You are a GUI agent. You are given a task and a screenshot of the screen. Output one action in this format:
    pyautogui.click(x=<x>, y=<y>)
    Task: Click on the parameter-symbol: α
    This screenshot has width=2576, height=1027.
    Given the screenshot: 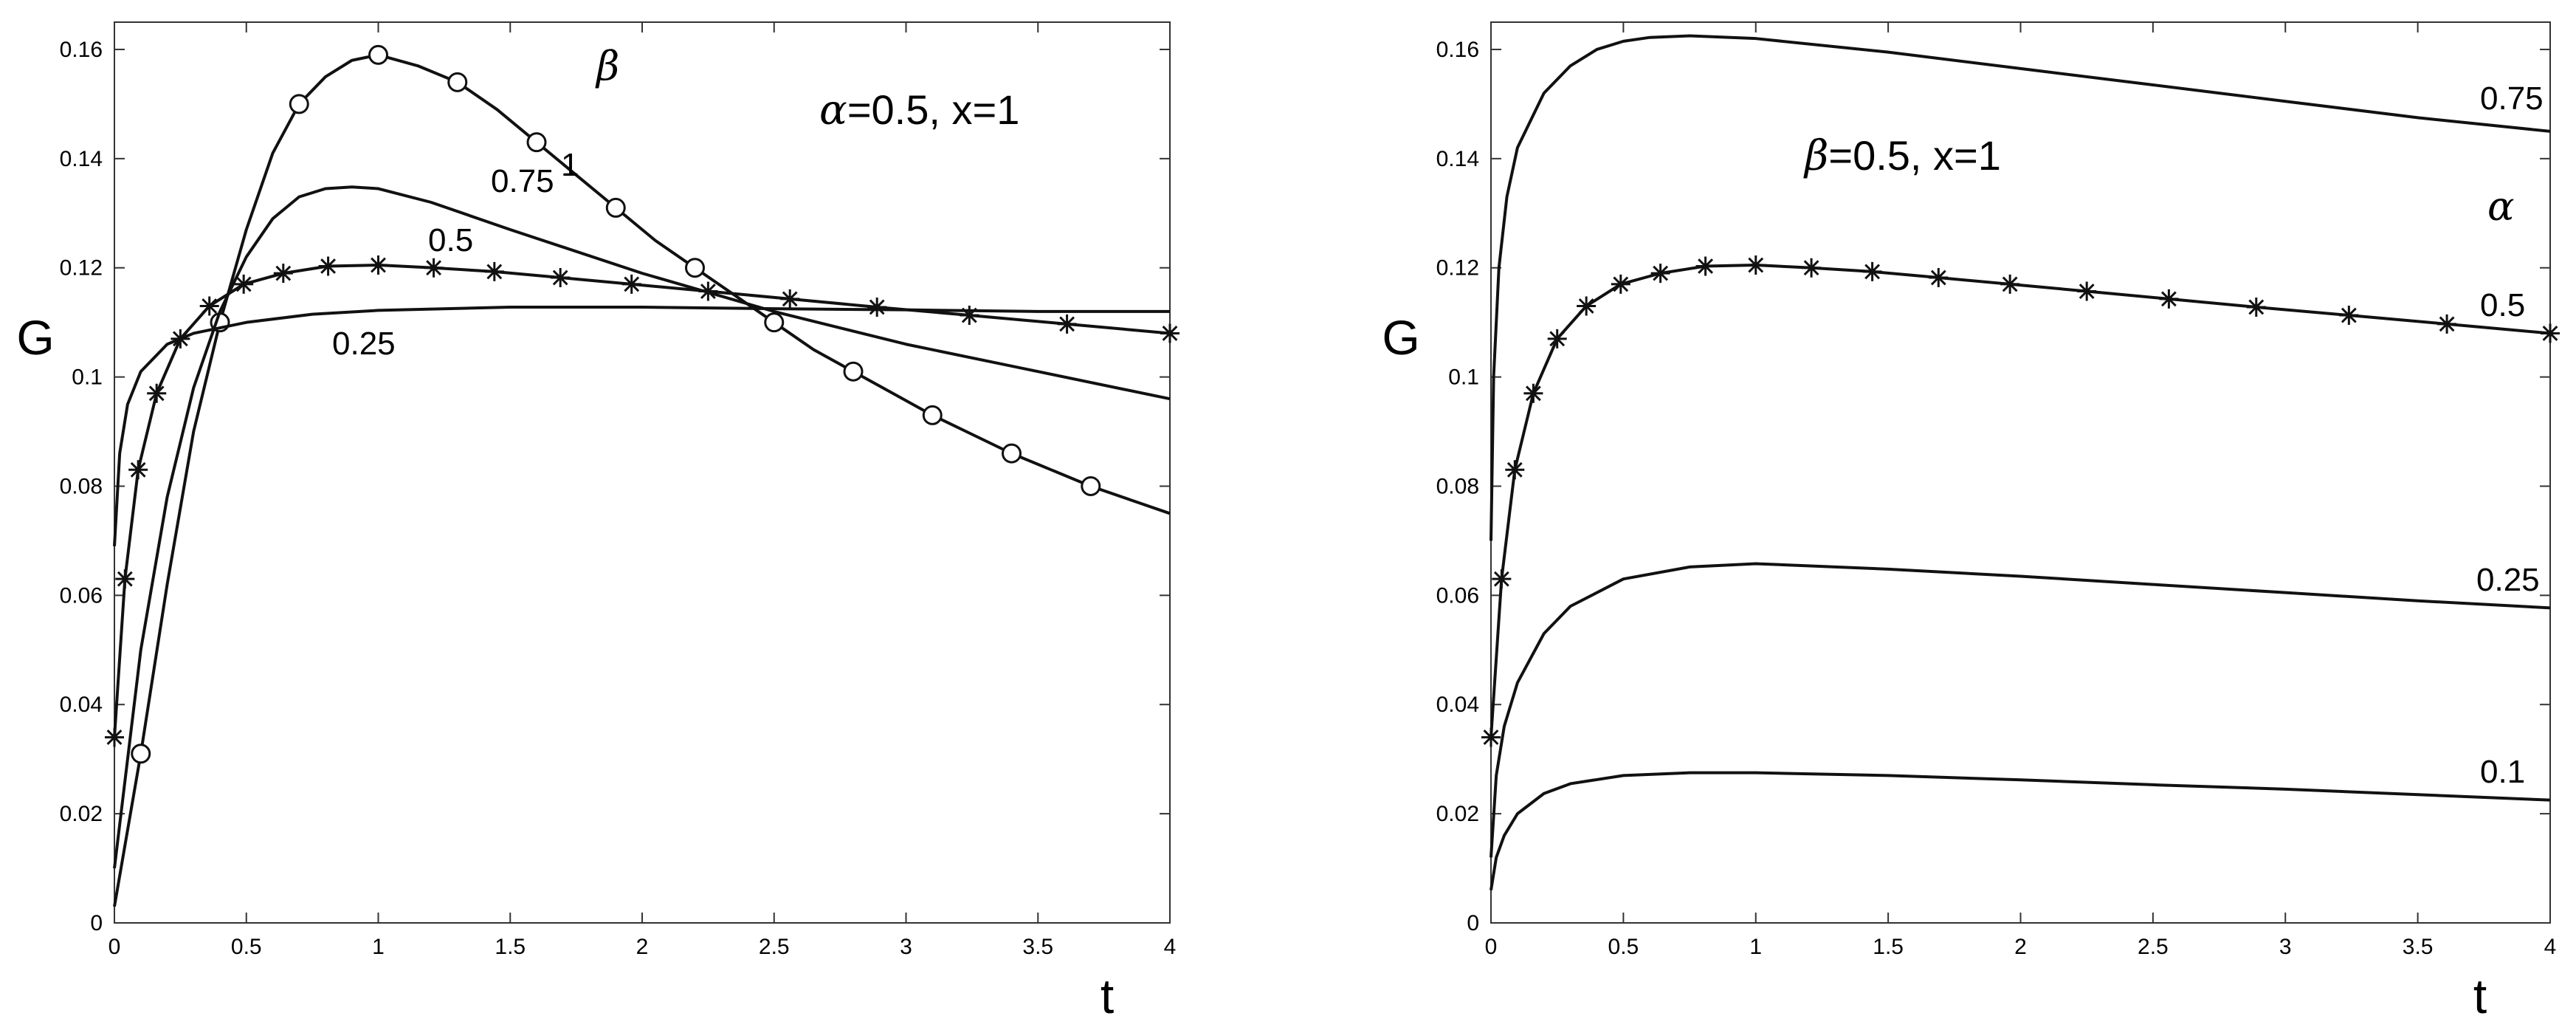 What is the action you would take?
    pyautogui.click(x=2501, y=206)
    